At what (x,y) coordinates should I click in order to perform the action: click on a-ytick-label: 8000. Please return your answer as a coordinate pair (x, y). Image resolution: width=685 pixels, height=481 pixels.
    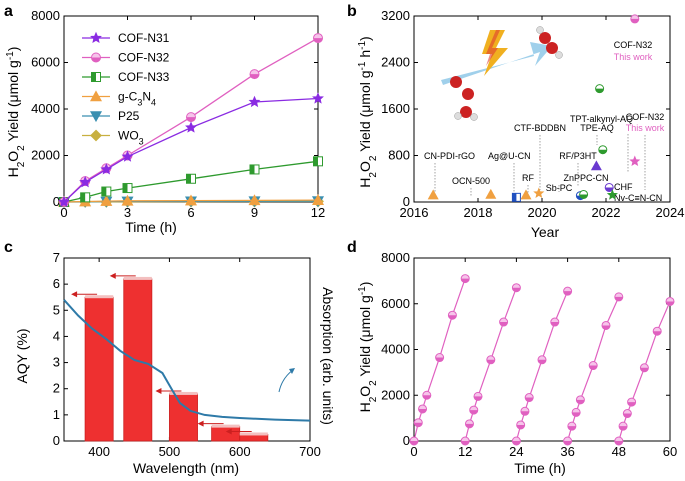
    Looking at the image, I should click on (45, 15).